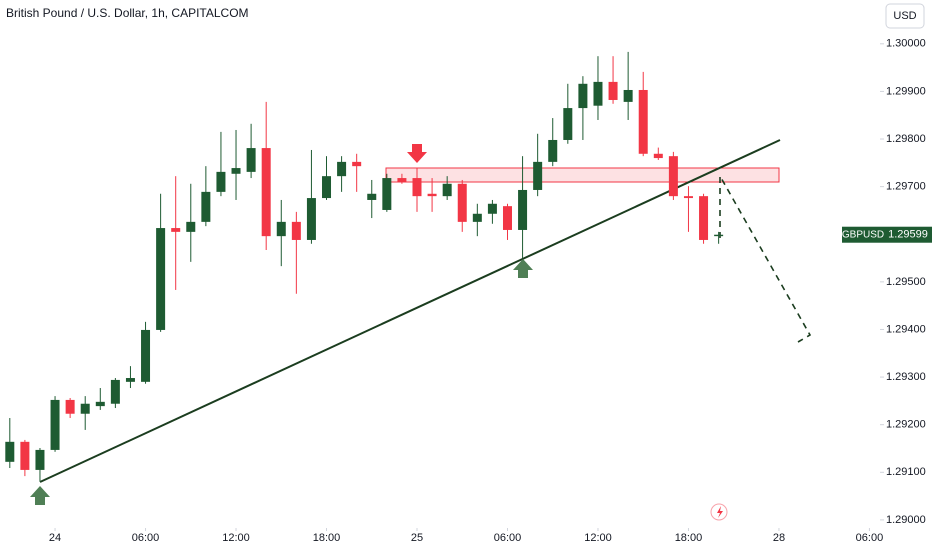  I want to click on y-tick-label: 1.29200, so click(906, 425).